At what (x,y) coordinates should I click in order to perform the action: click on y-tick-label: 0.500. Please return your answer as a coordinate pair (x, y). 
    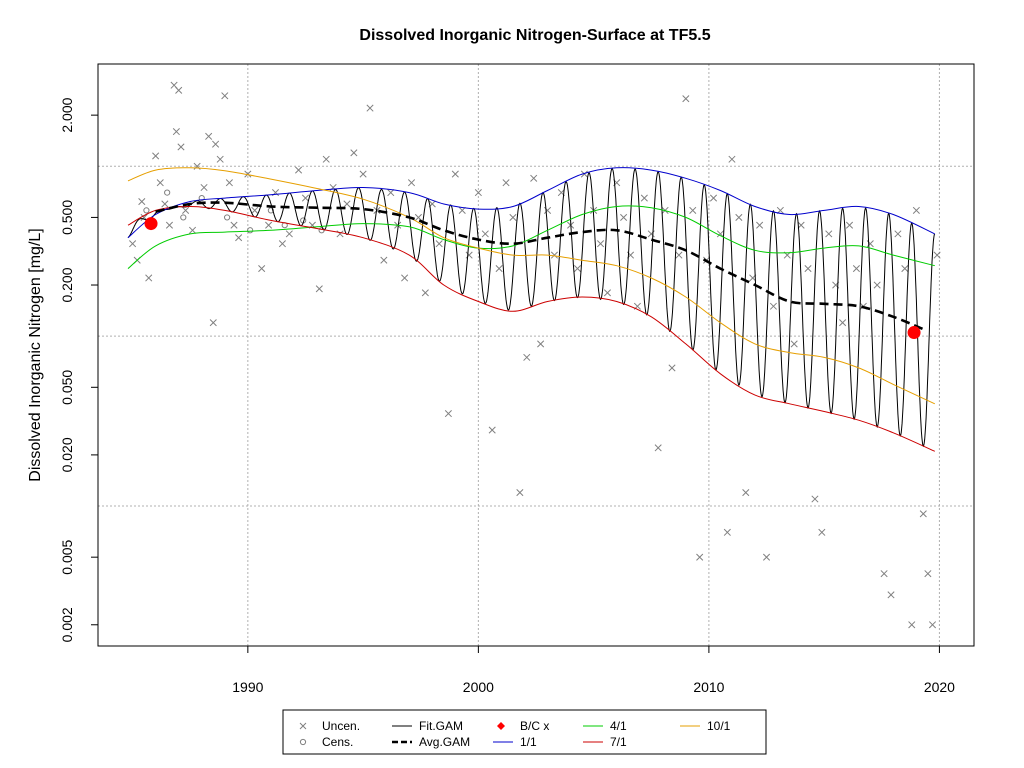
    Looking at the image, I should click on (67, 217).